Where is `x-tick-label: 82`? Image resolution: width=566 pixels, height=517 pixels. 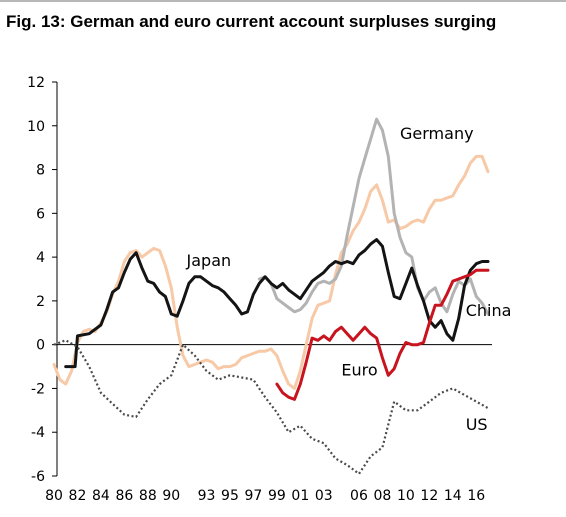 x-tick-label: 82 is located at coordinates (78, 496).